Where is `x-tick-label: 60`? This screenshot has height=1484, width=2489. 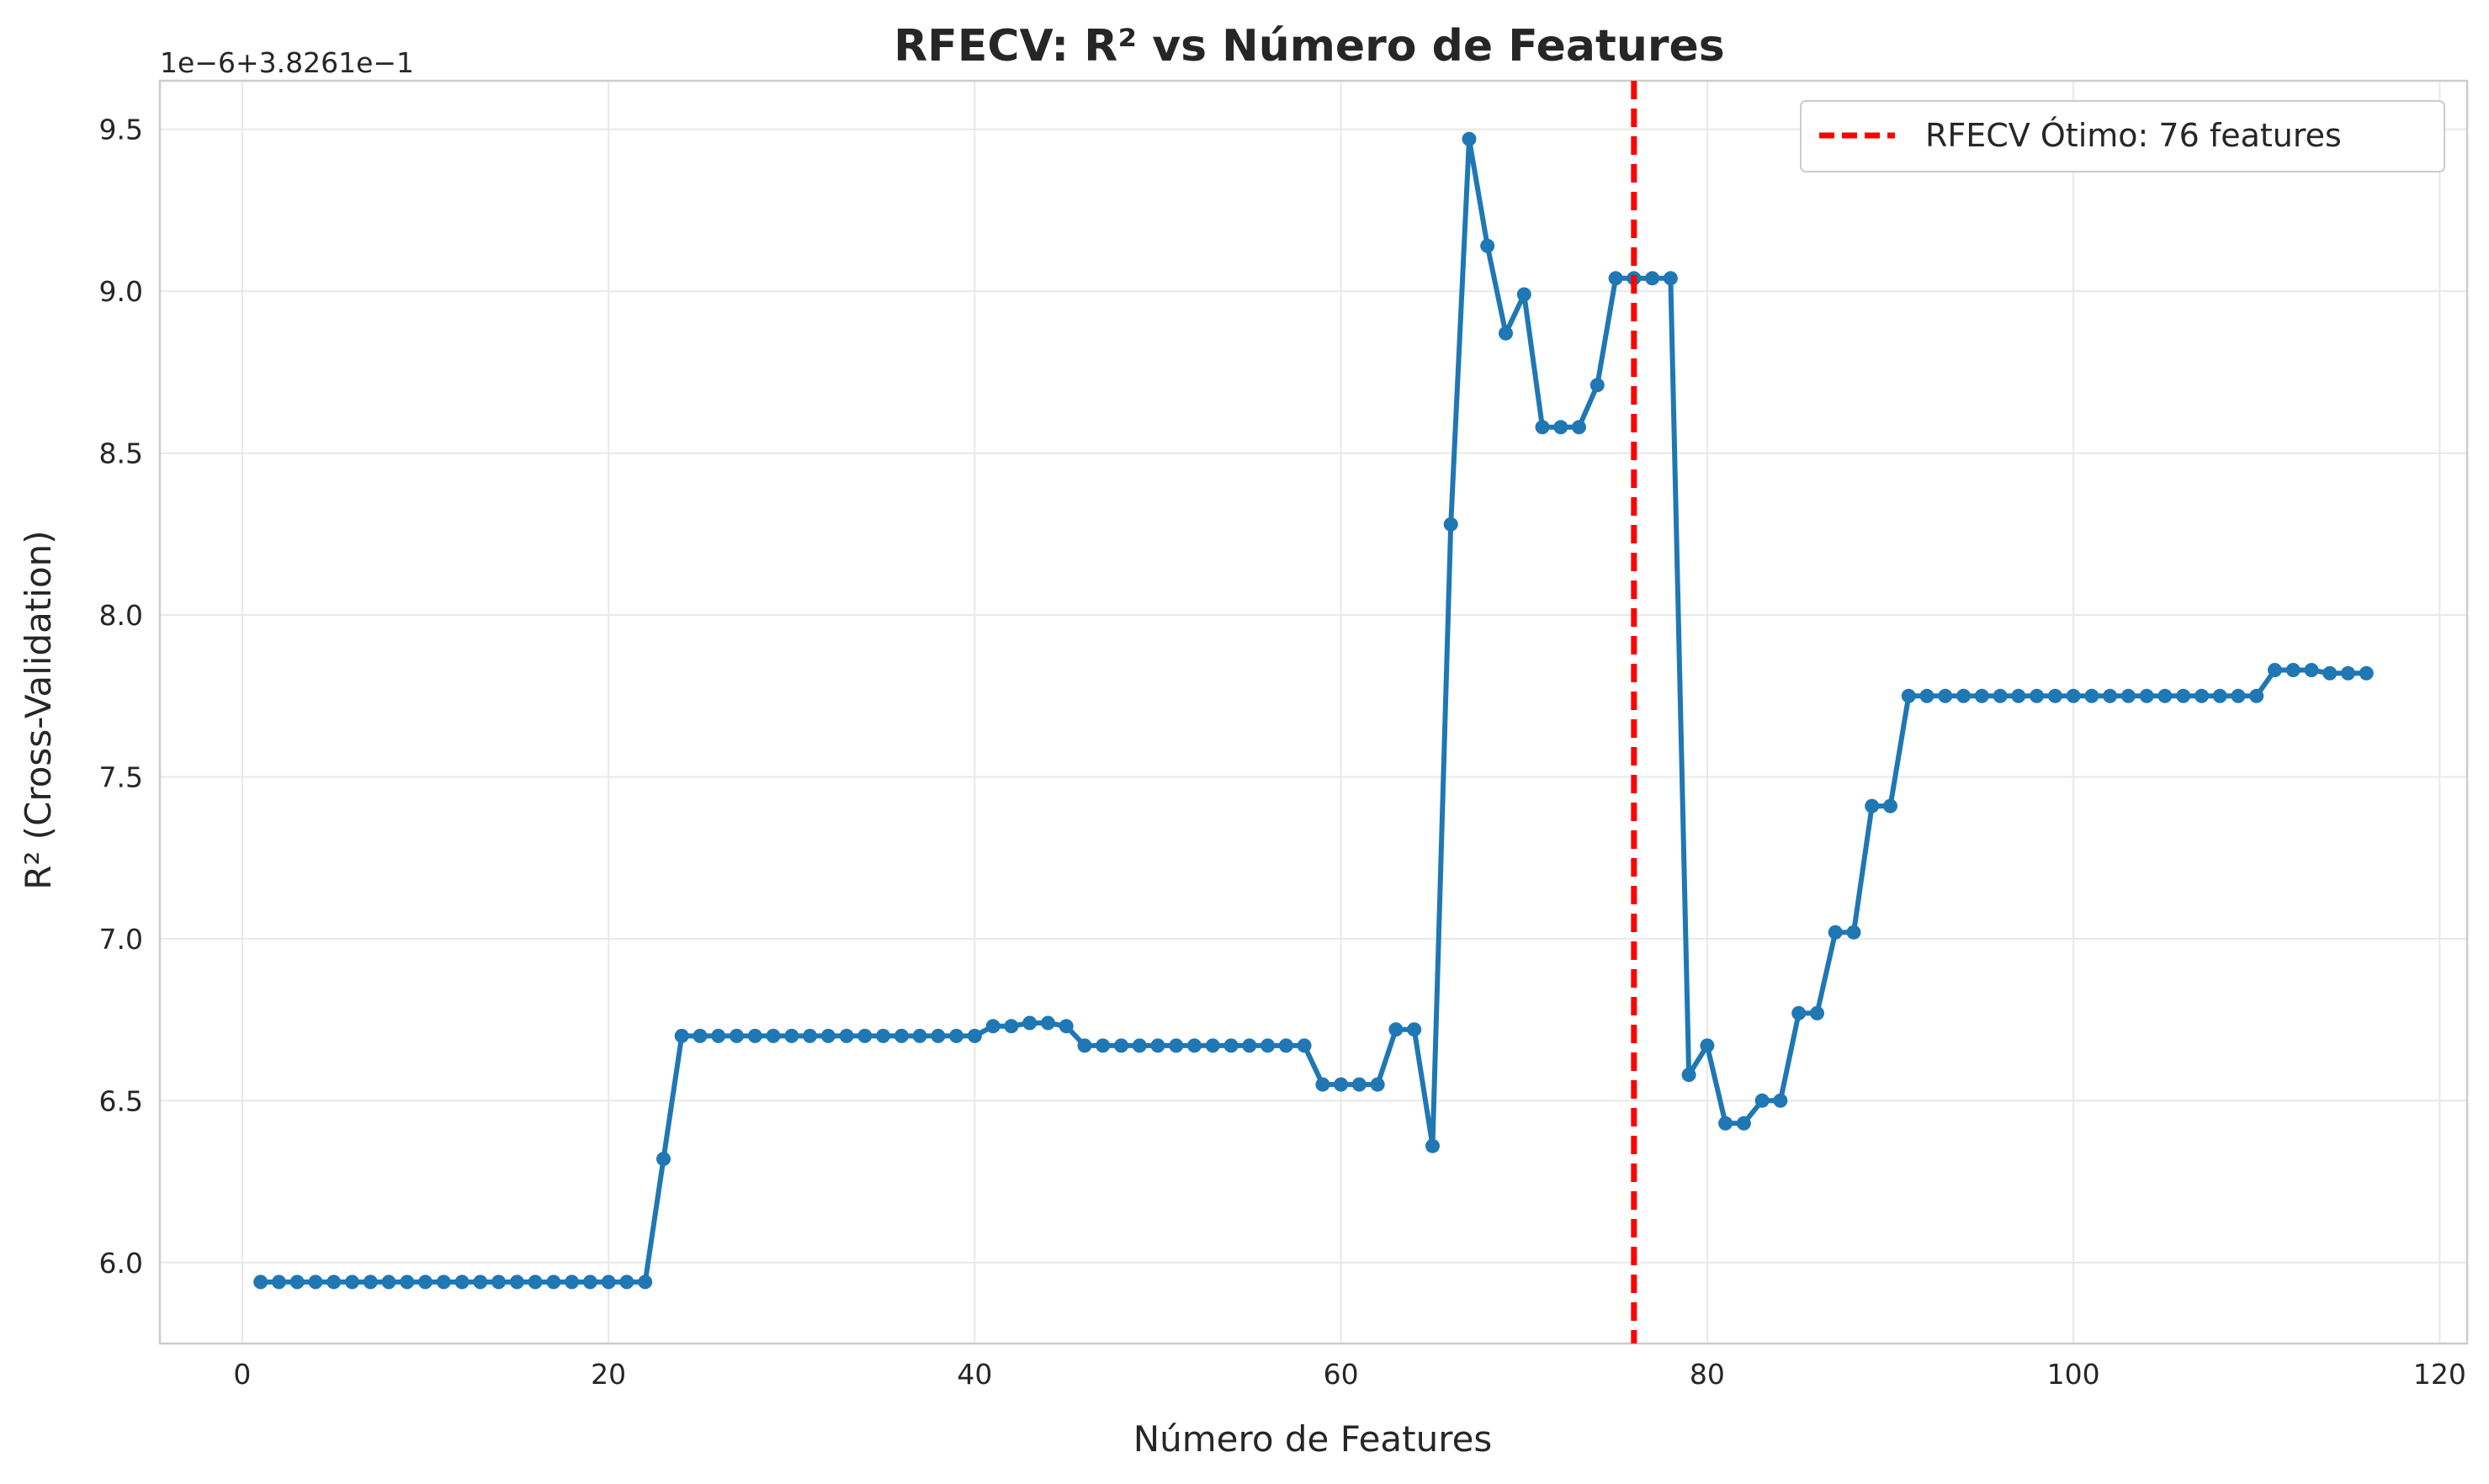
x-tick-label: 60 is located at coordinates (1341, 1374).